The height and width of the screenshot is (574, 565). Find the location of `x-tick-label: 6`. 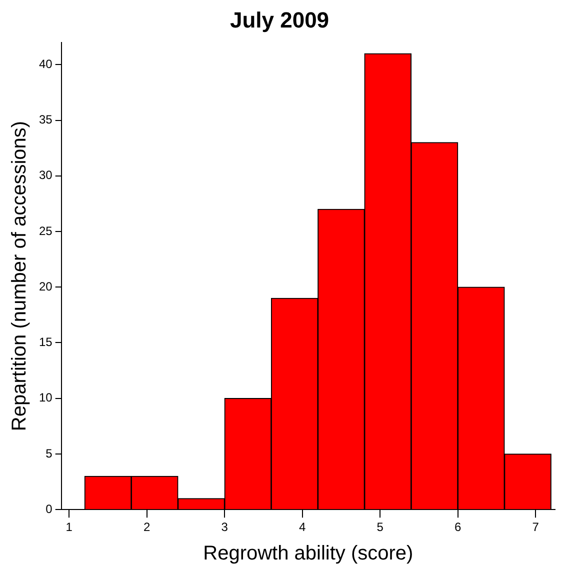

x-tick-label: 6 is located at coordinates (458, 527).